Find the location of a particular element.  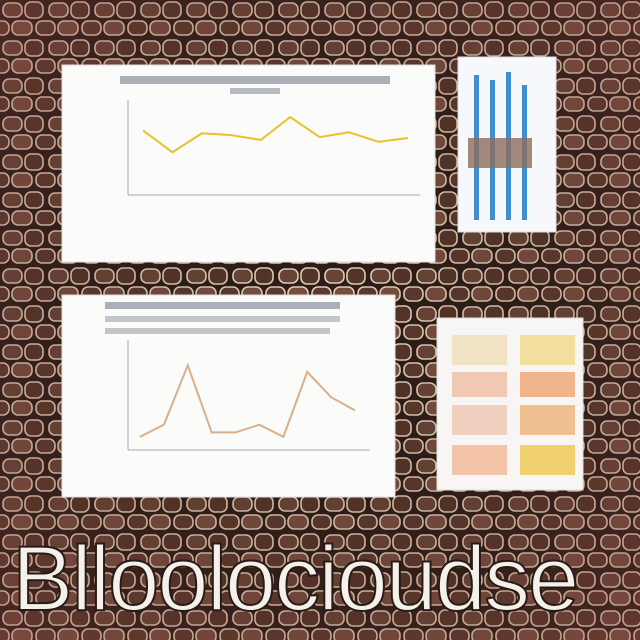

thumbnail-grid is located at coordinates (513, 405).